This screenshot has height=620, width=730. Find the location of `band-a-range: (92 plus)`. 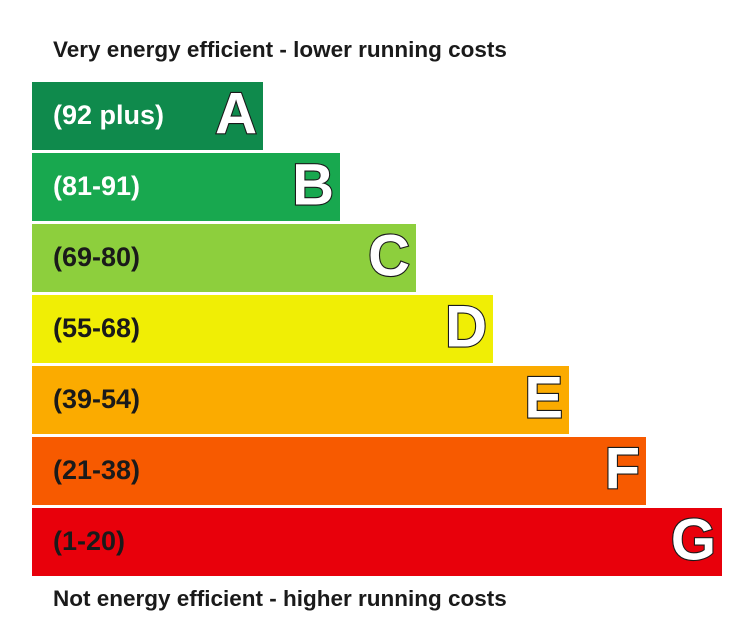

band-a-range: (92 plus) is located at coordinates (109, 114).